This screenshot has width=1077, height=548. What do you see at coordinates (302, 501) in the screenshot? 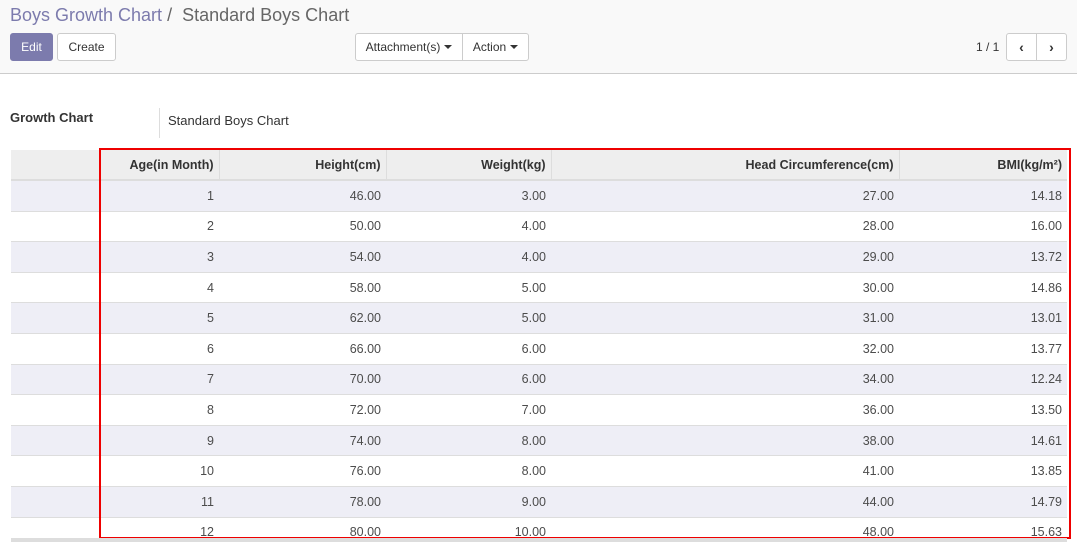
I see `table-cell: 78.00` at bounding box center [302, 501].